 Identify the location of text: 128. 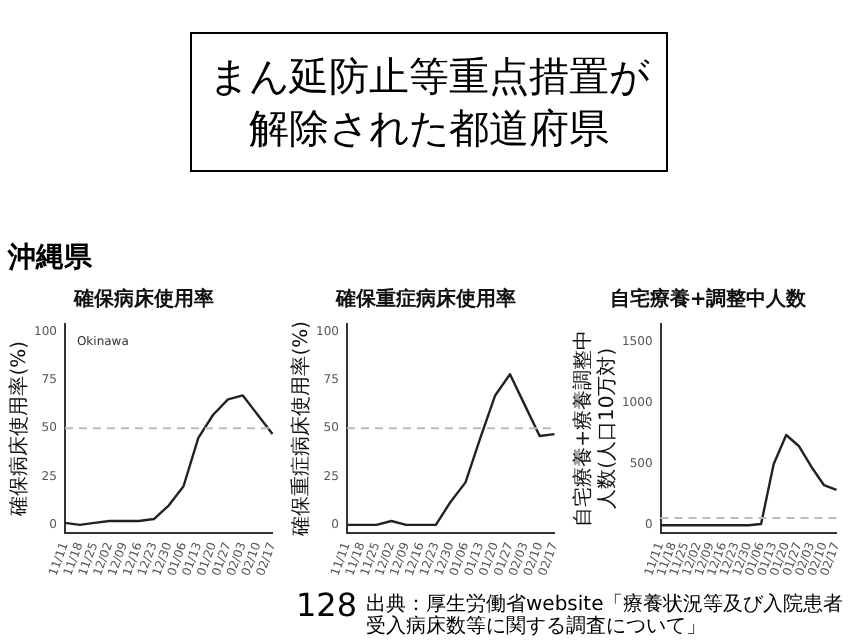
(327, 605).